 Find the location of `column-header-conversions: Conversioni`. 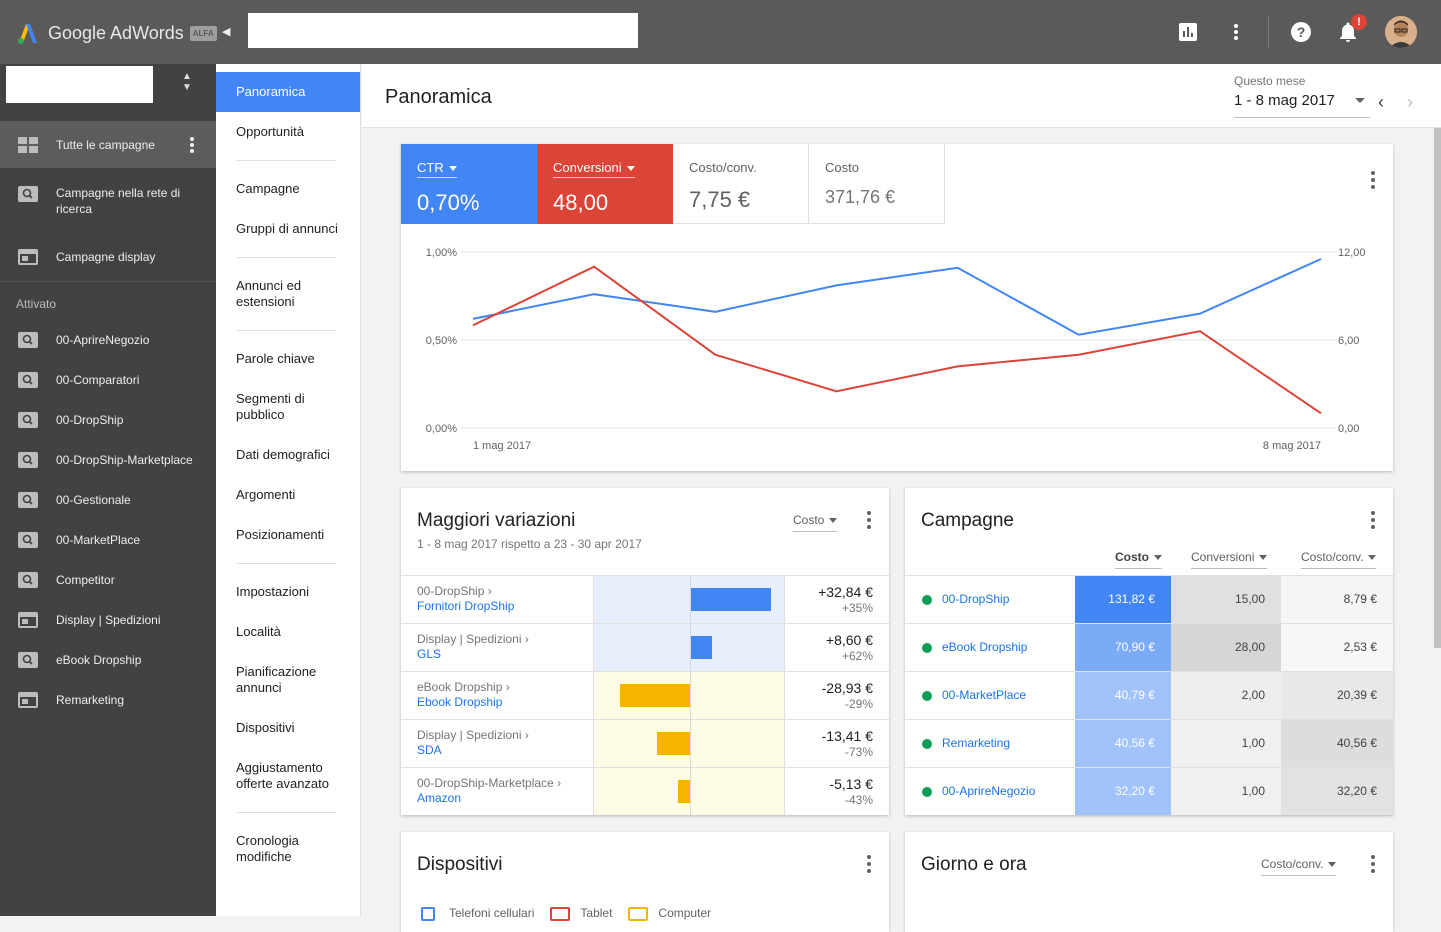

column-header-conversions: Conversioni is located at coordinates (1229, 559).